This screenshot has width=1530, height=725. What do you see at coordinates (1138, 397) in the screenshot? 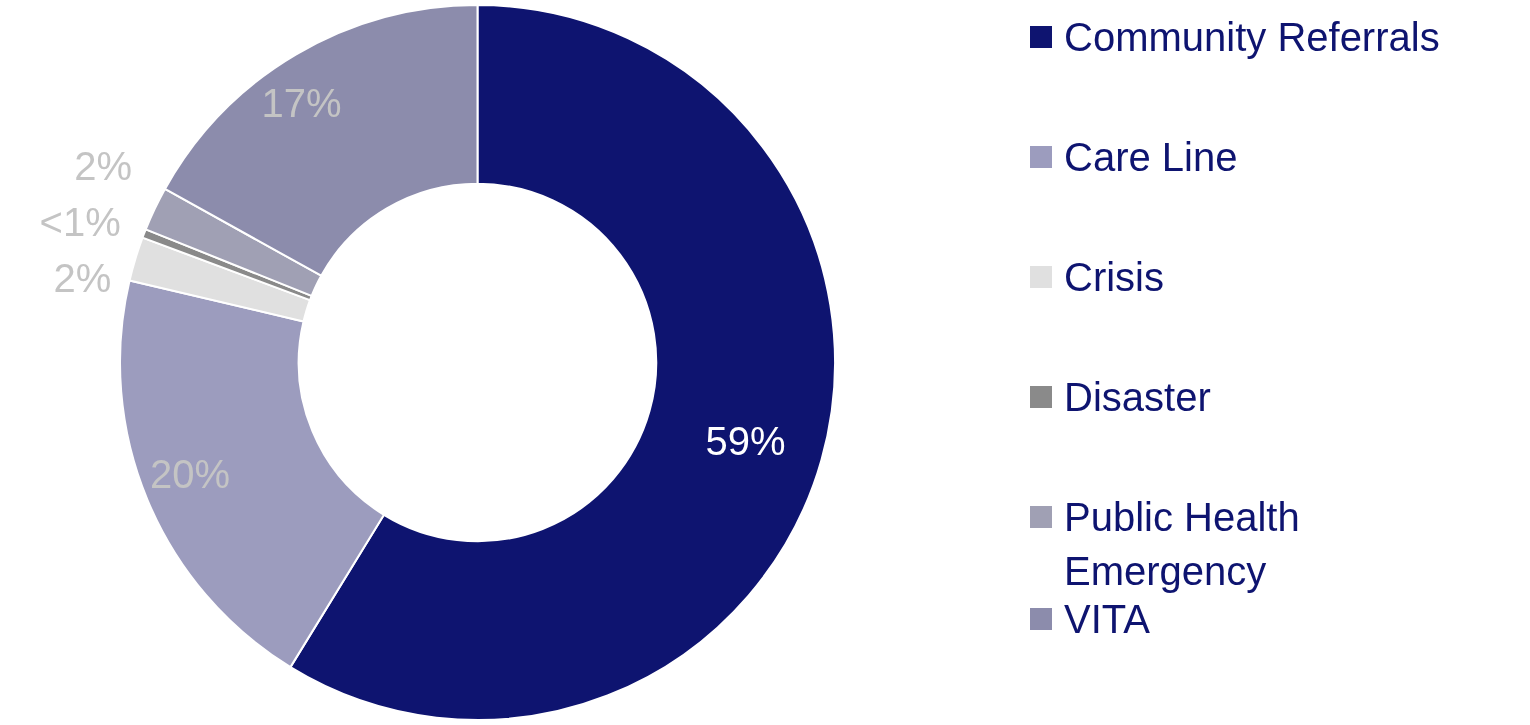
I see `legend-label: Disaster` at bounding box center [1138, 397].